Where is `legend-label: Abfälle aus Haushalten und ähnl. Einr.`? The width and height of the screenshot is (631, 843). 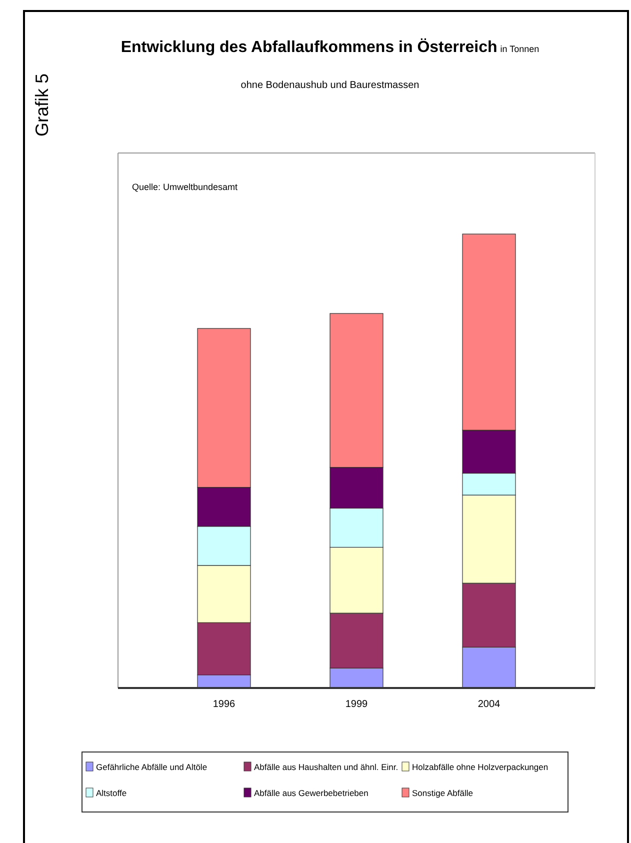
legend-label: Abfälle aus Haushalten und ähnl. Einr. is located at coordinates (326, 767).